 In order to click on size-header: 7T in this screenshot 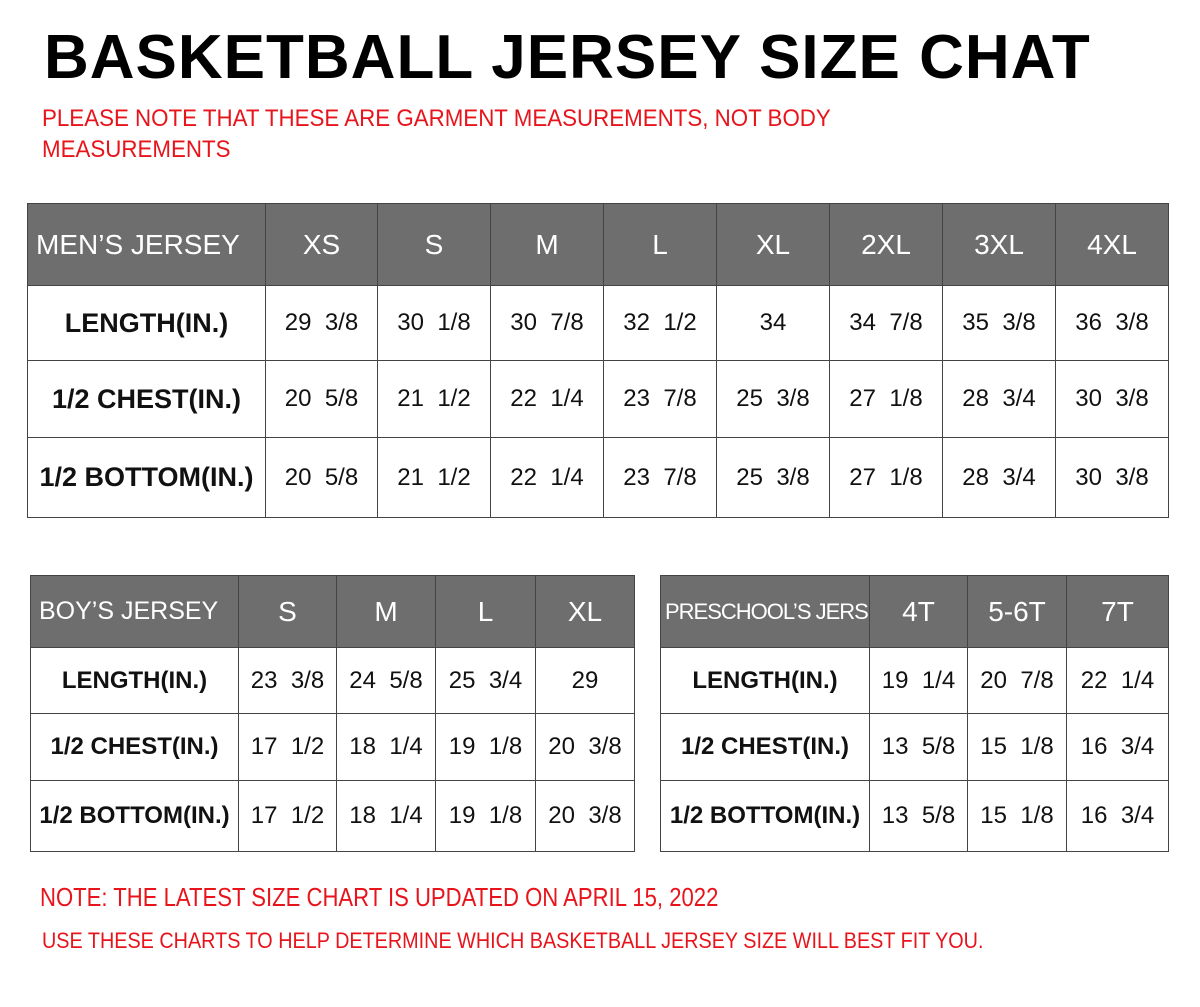, I will do `click(1117, 611)`.